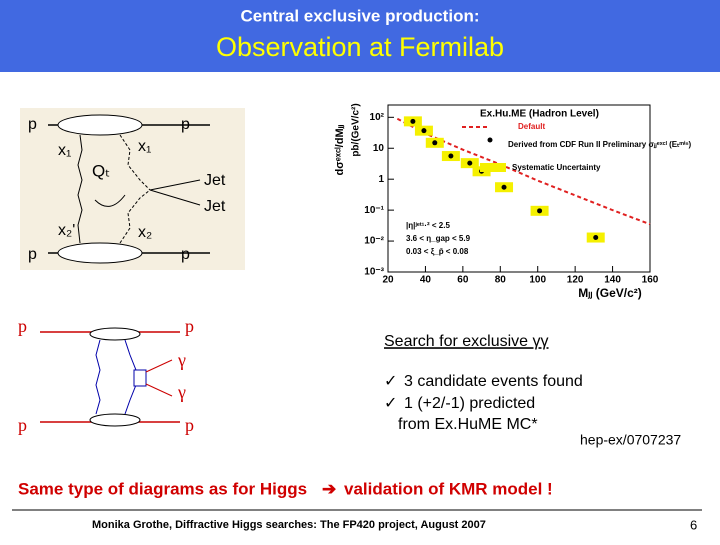 The width and height of the screenshot is (720, 545). What do you see at coordinates (556, 167) in the screenshot?
I see `legend-label: Systematic Uncertainty` at bounding box center [556, 167].